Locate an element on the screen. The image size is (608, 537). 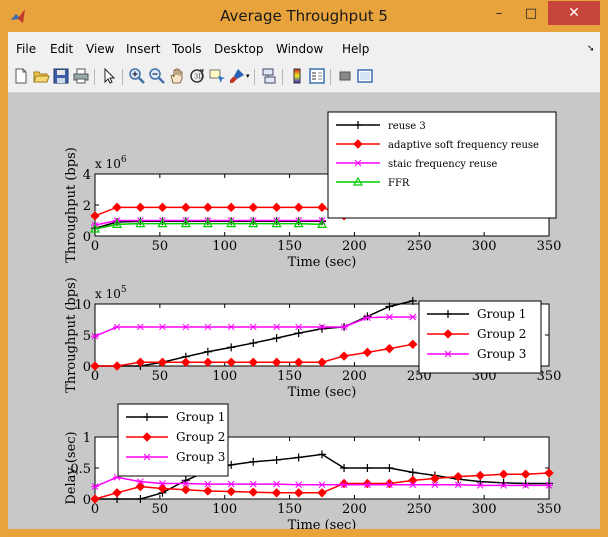
legend-label: FFR is located at coordinates (399, 183).